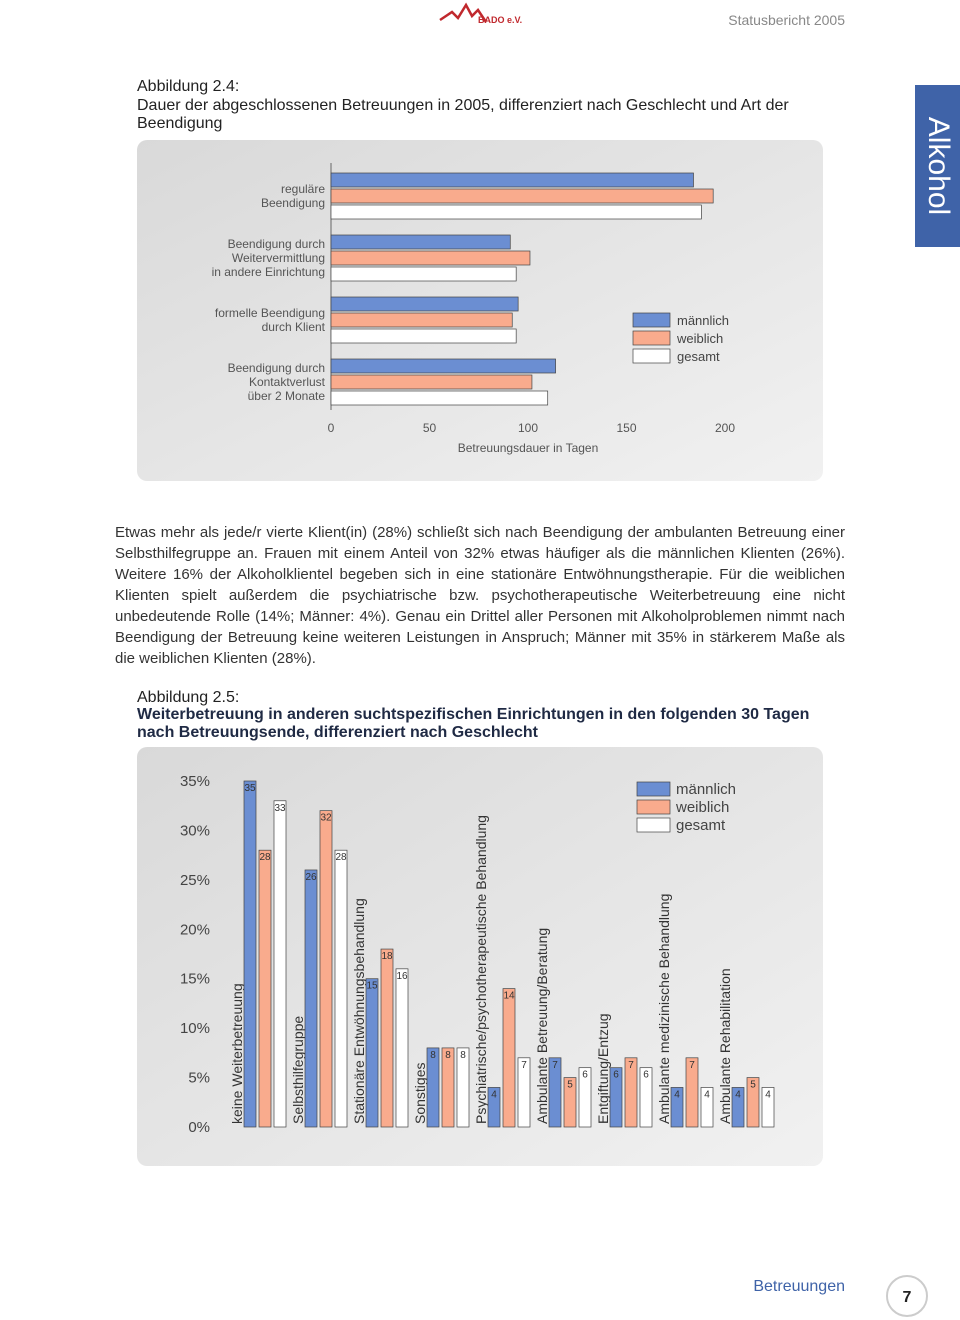  Describe the element at coordinates (725, 1046) in the screenshot. I see `category-label: Ambulante Rehabilitation` at that location.